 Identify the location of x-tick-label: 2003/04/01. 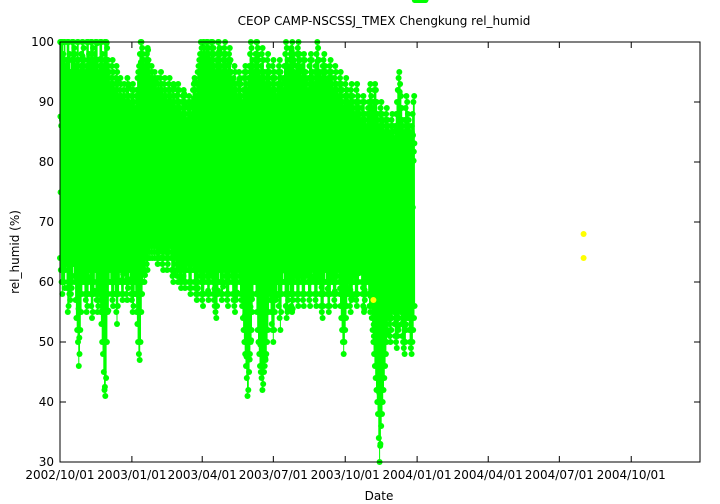
(202, 475).